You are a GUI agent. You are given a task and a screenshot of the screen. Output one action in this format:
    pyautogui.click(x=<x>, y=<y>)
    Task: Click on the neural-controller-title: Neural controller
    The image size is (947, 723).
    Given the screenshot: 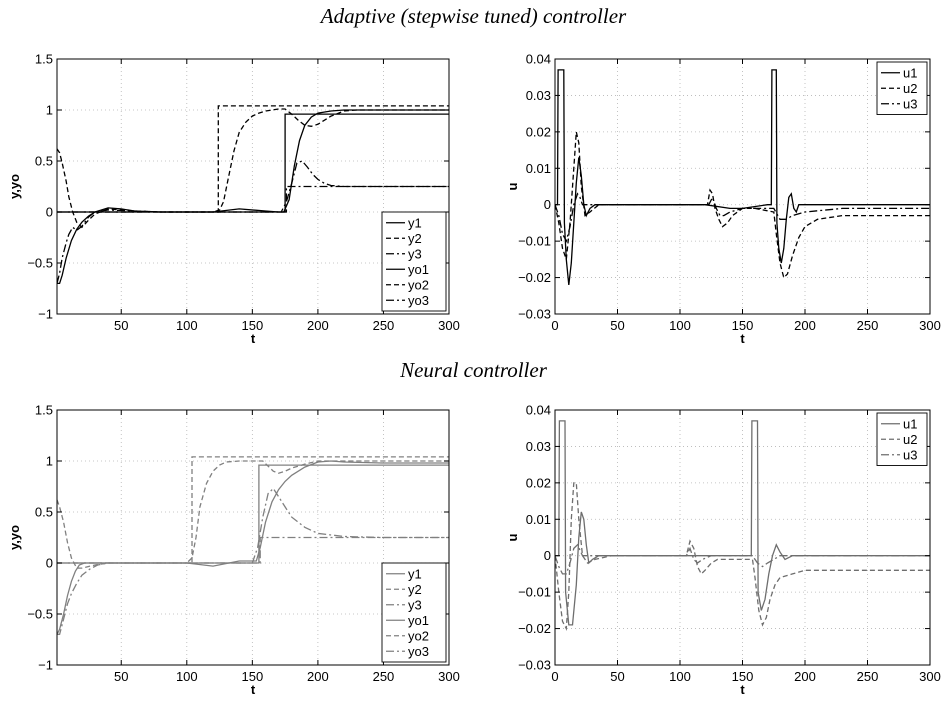 What is the action you would take?
    pyautogui.click(x=473, y=370)
    